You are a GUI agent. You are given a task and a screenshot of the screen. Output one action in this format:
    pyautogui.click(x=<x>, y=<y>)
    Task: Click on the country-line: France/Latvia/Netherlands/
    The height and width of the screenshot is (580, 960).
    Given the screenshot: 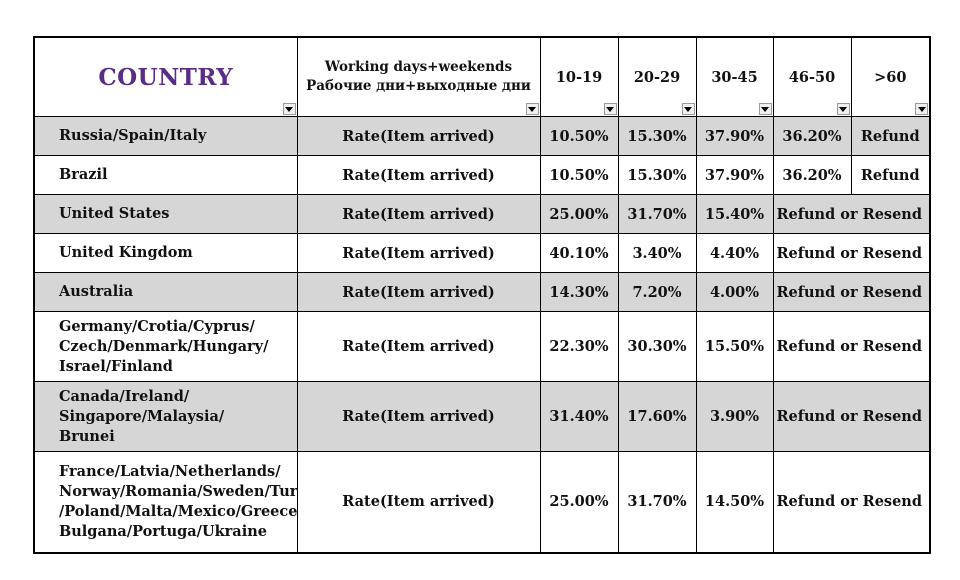 What is the action you would take?
    pyautogui.click(x=170, y=471)
    